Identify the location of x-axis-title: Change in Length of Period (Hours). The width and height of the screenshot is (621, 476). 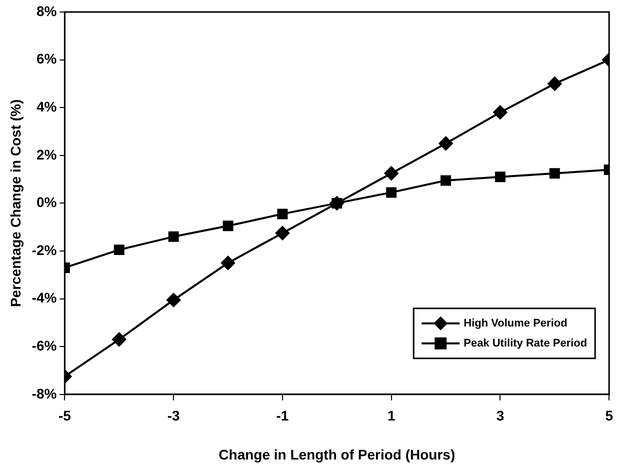
(337, 454).